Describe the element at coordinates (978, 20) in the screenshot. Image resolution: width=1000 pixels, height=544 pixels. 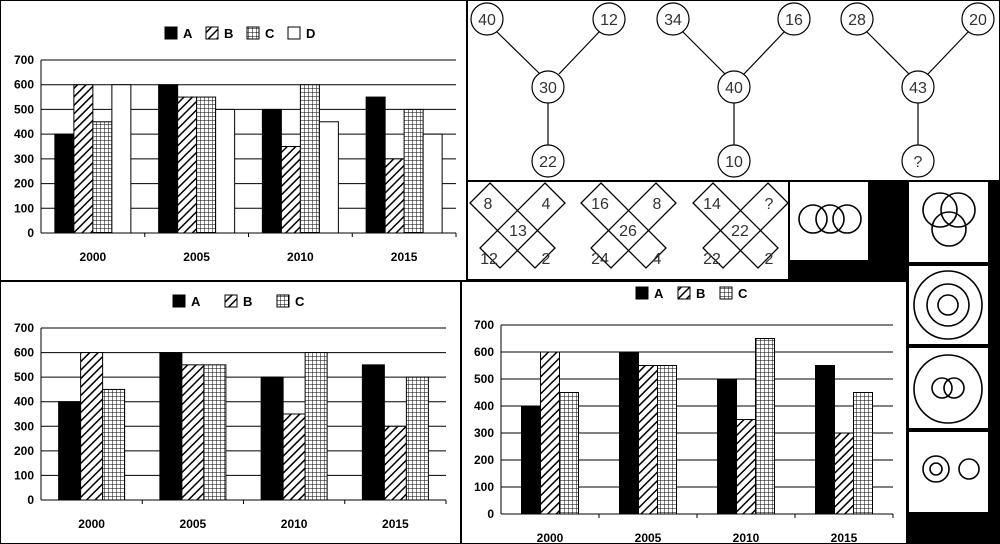
I see `tree-3-right-number: 20` at that location.